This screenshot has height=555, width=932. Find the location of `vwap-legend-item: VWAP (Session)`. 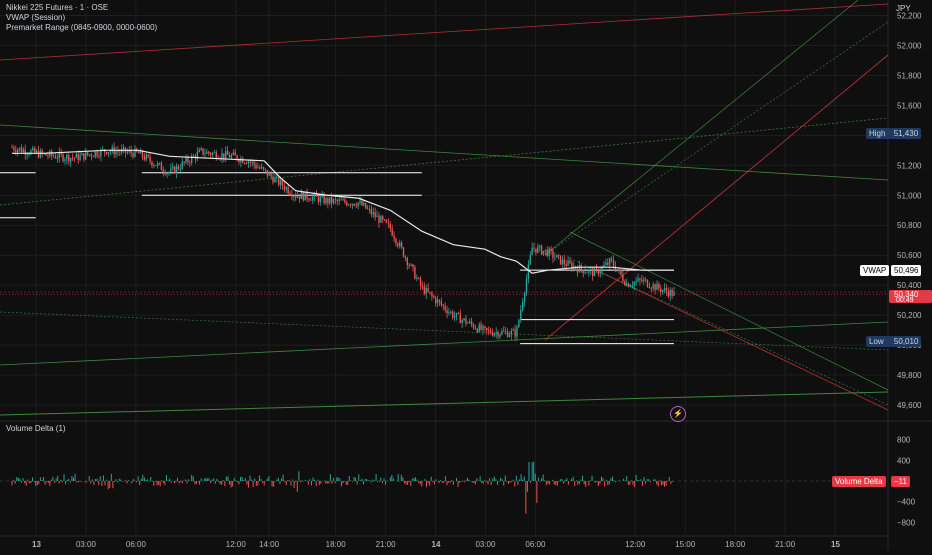

vwap-legend-item: VWAP (Session) is located at coordinates (36, 17).